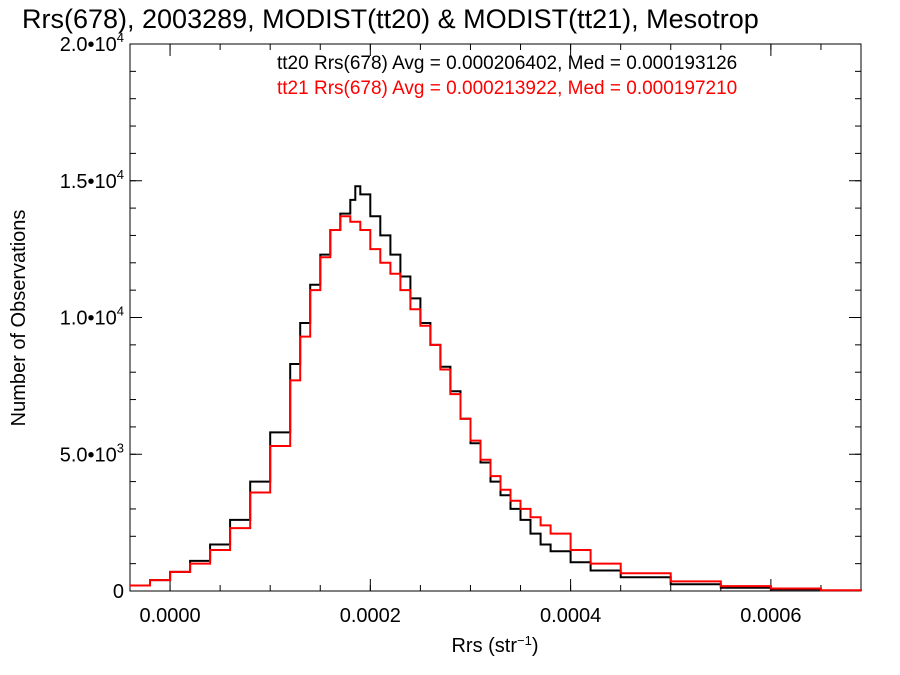 The image size is (900, 675). Describe the element at coordinates (370, 616) in the screenshot. I see `x-tick-label: 0.0002` at that location.